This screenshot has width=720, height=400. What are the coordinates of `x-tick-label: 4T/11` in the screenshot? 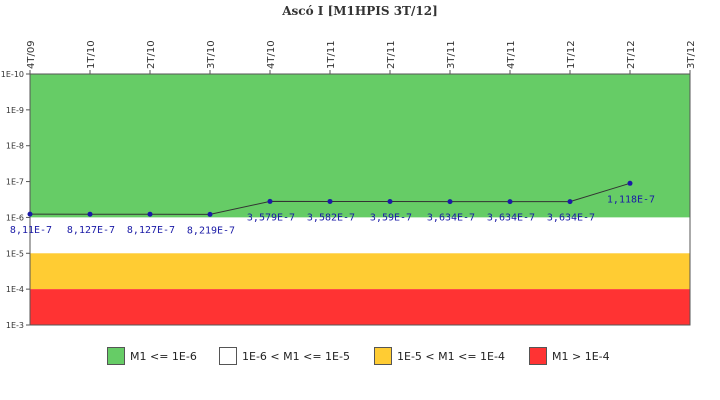 It's located at (511, 54).